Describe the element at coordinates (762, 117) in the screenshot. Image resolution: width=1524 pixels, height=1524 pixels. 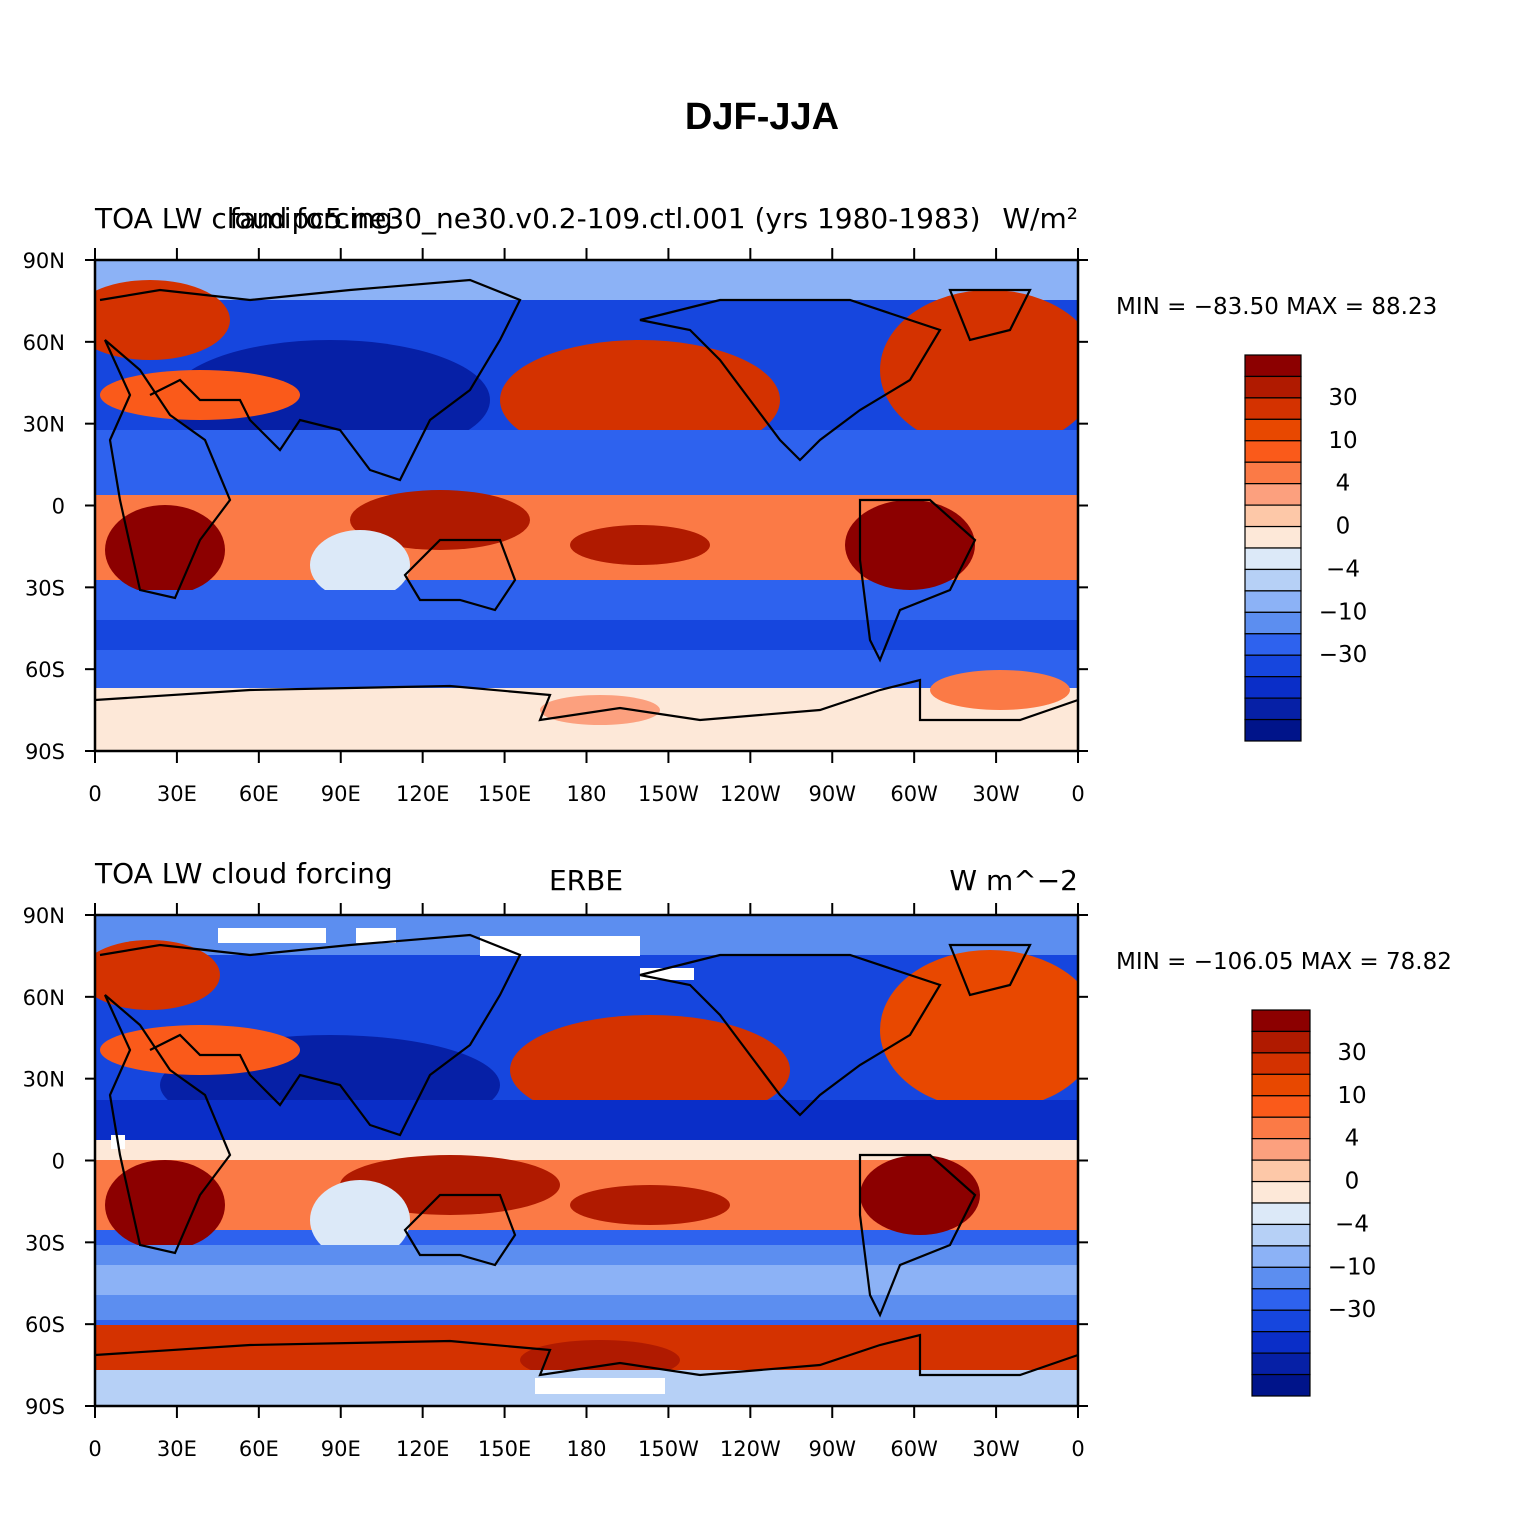
I see `figure-title: DJF-JJA` at that location.